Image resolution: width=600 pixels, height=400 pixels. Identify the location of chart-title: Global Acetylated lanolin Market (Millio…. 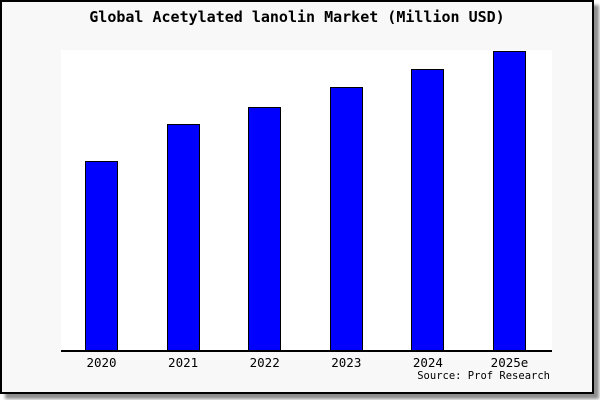
(297, 17).